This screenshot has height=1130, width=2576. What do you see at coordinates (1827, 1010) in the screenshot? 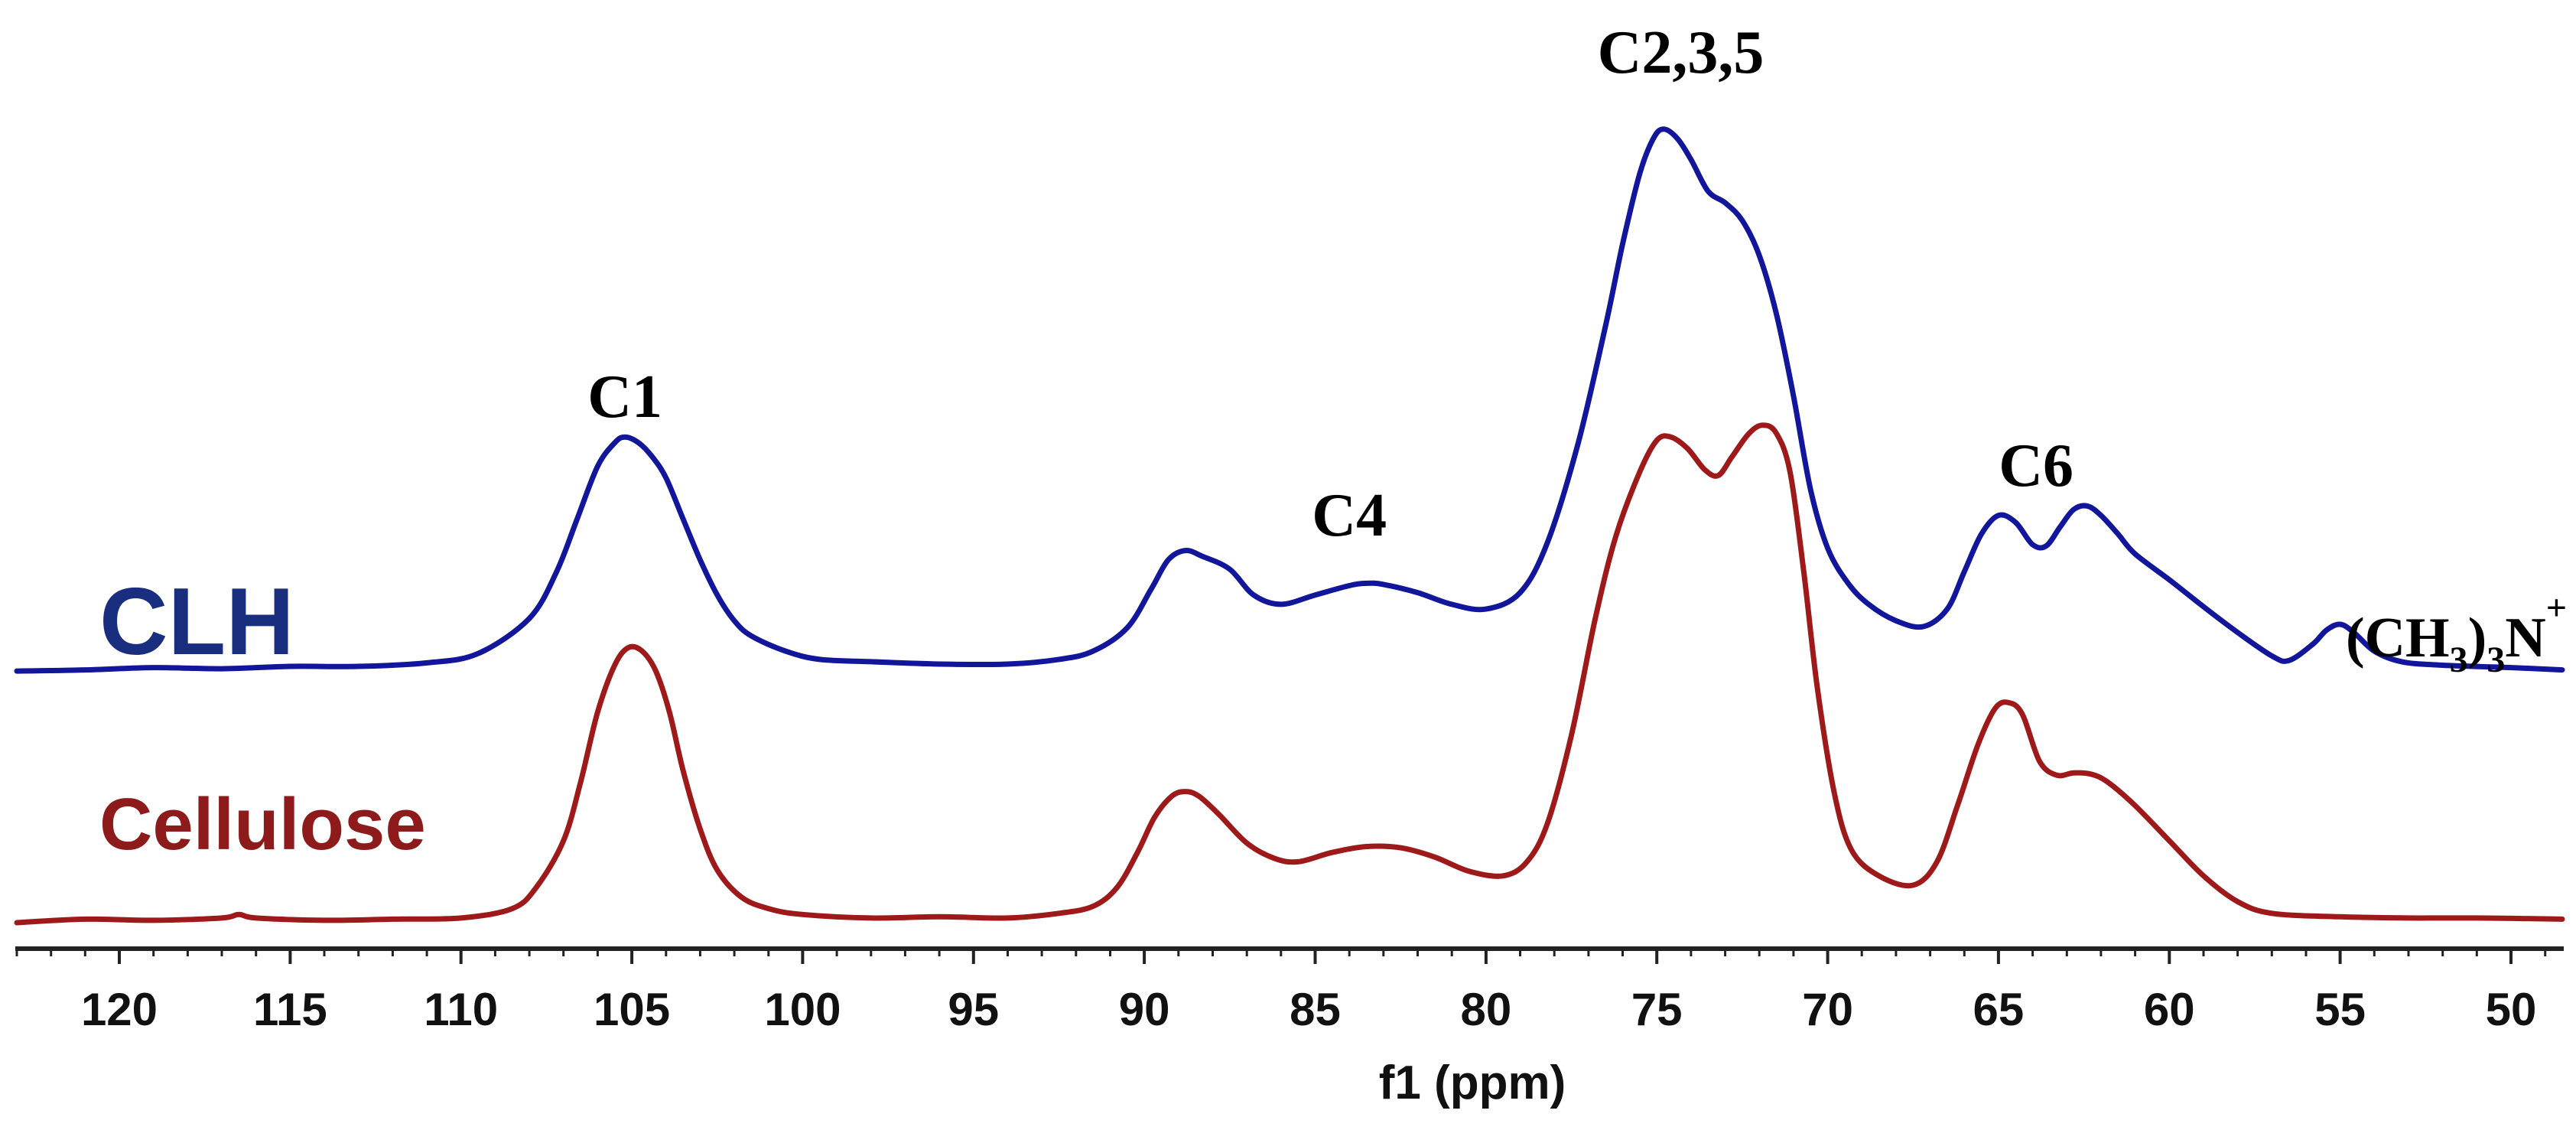
I see `x-tick-label: 70` at bounding box center [1827, 1010].